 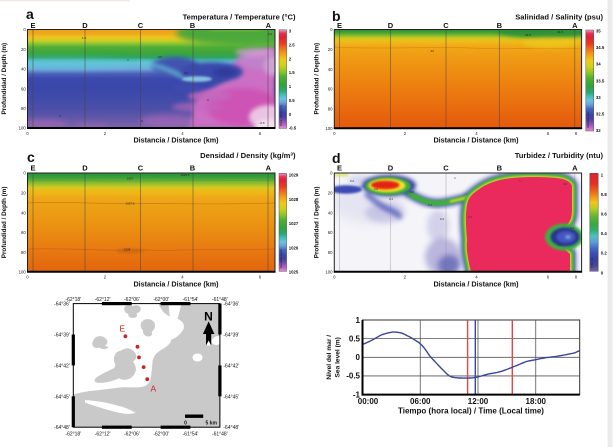 What do you see at coordinates (231, 336) in the screenshot?
I see `svg-text: -64°39'` at bounding box center [231, 336].